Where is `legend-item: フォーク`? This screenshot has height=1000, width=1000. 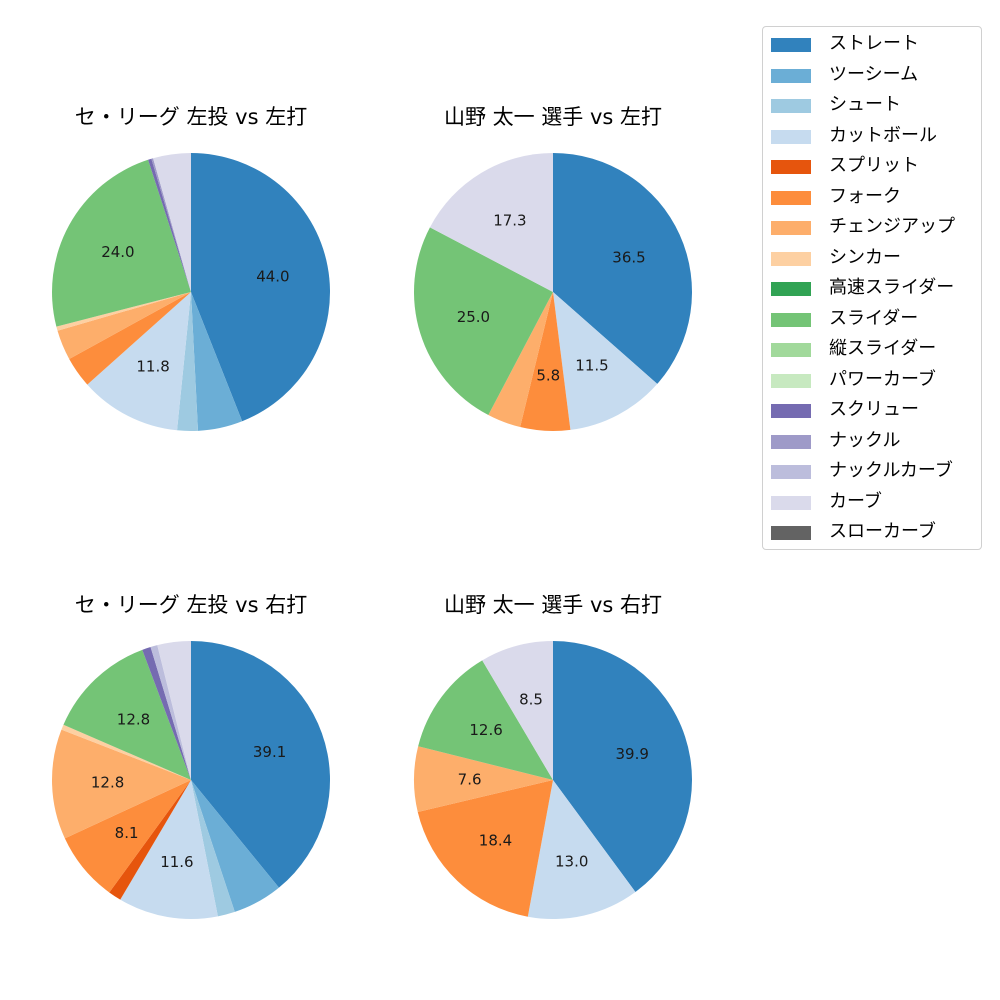
legend-item: フォーク is located at coordinates (872, 197).